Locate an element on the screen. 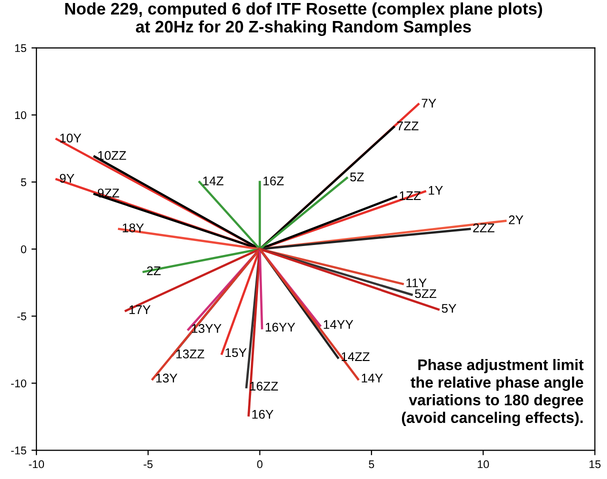 Image resolution: width=607 pixels, height=479 pixels. series-label: 14Z is located at coordinates (213, 181).